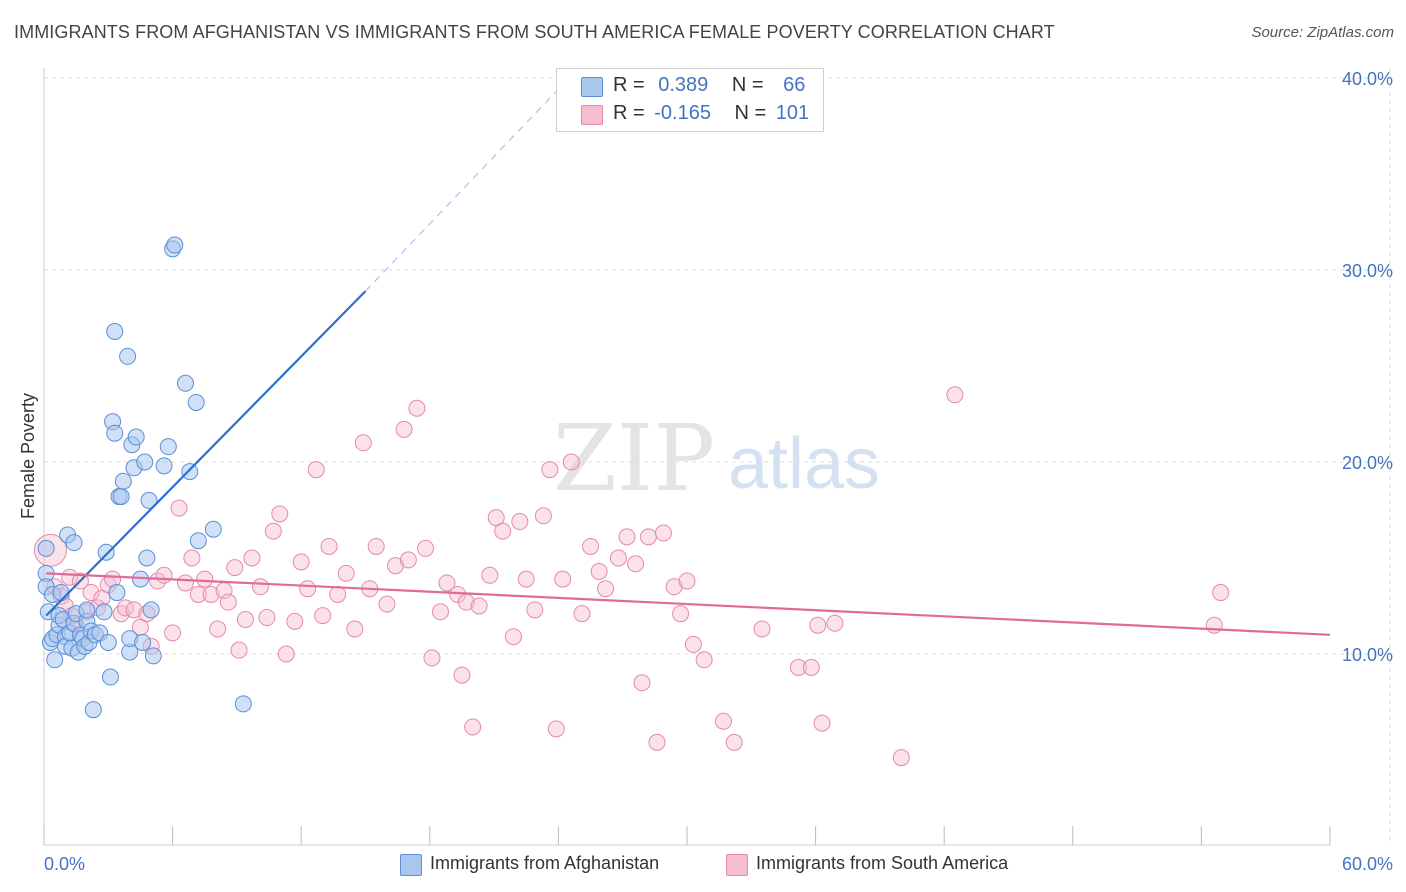 The height and width of the screenshot is (892, 1406). What do you see at coordinates (1322, 32) in the screenshot?
I see `source-label: Source: ZipAtlas.com` at bounding box center [1322, 32].